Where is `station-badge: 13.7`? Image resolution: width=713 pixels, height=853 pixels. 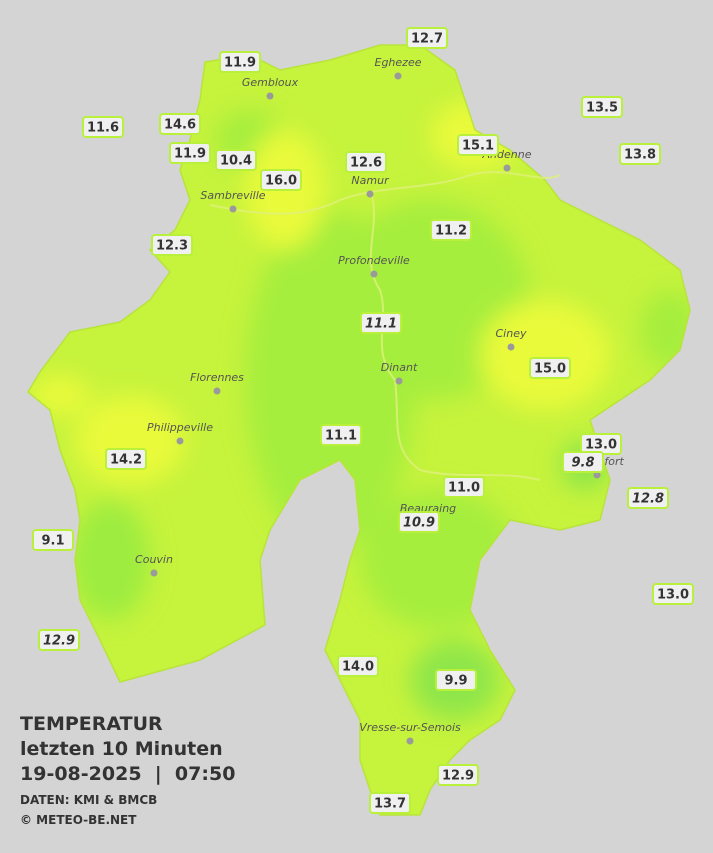 station-badge: 13.7 is located at coordinates (390, 803).